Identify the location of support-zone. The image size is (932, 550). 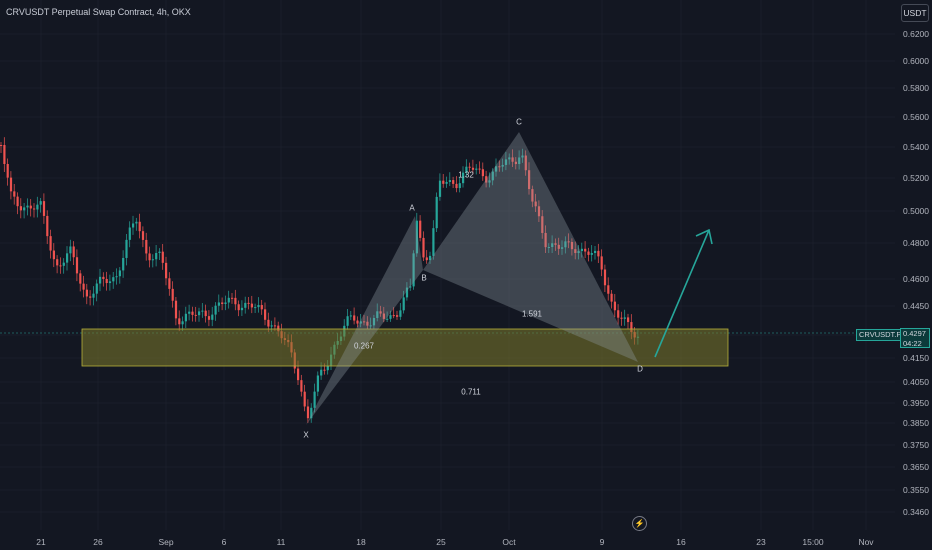
(405, 347).